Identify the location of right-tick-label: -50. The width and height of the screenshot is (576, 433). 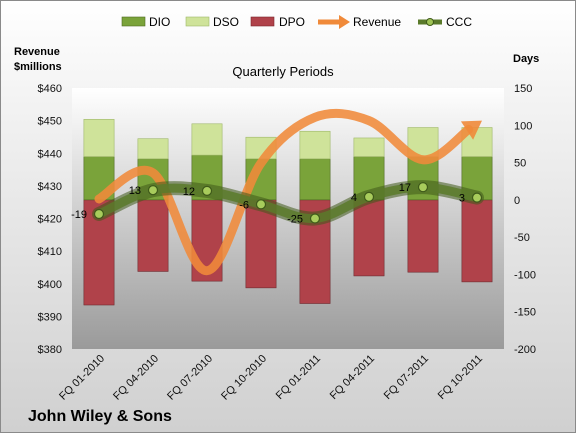
(522, 238).